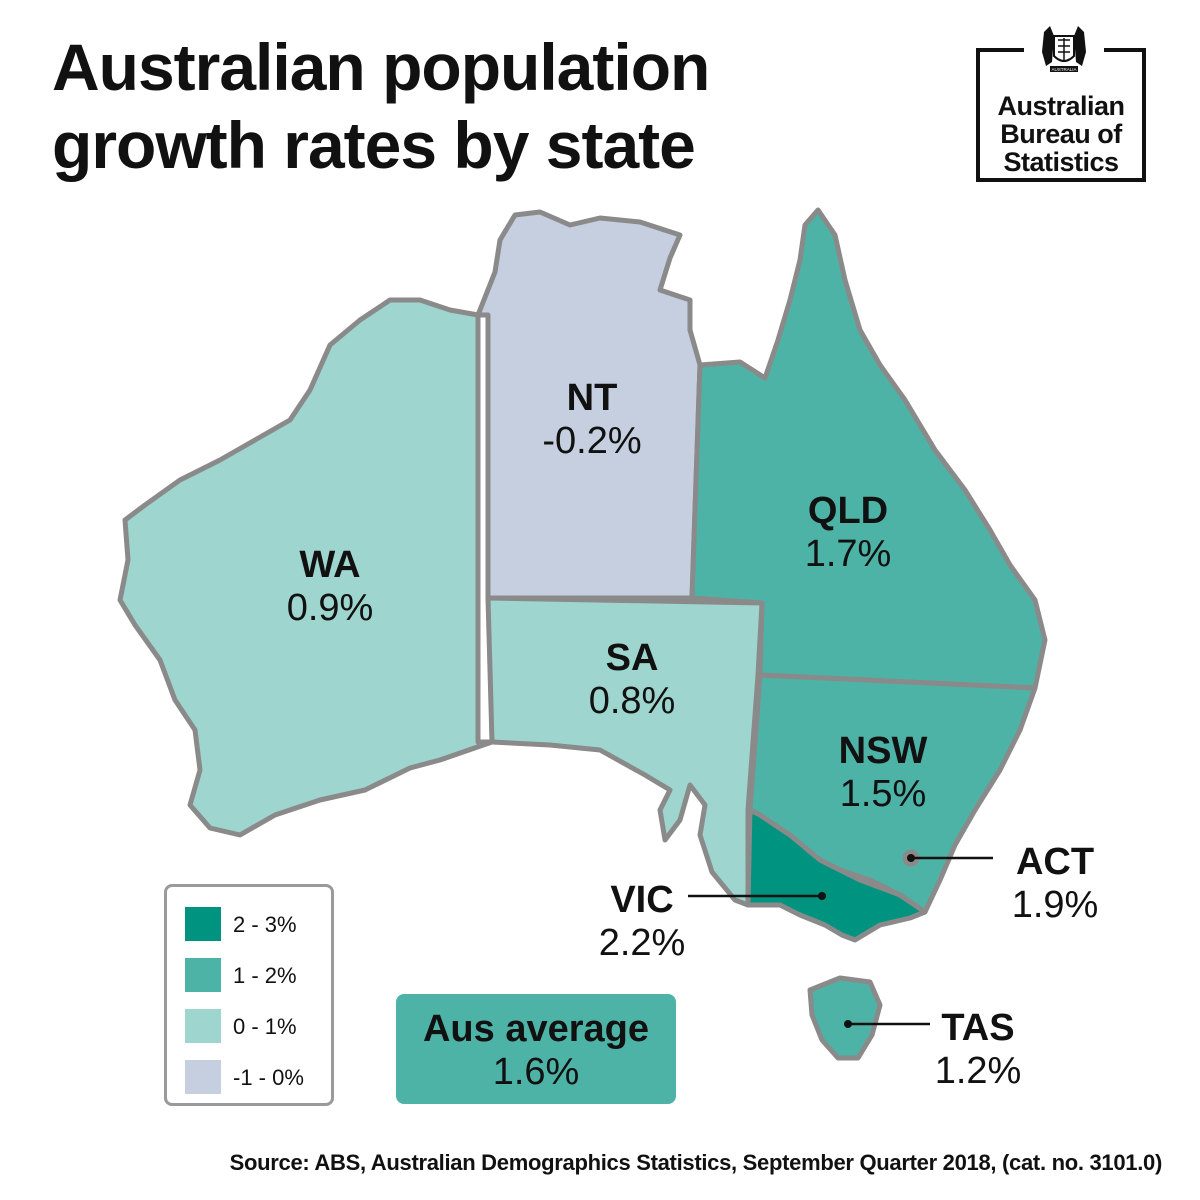 The width and height of the screenshot is (1200, 1200). What do you see at coordinates (265, 975) in the screenshot?
I see `legend-label: 1 - 2%` at bounding box center [265, 975].